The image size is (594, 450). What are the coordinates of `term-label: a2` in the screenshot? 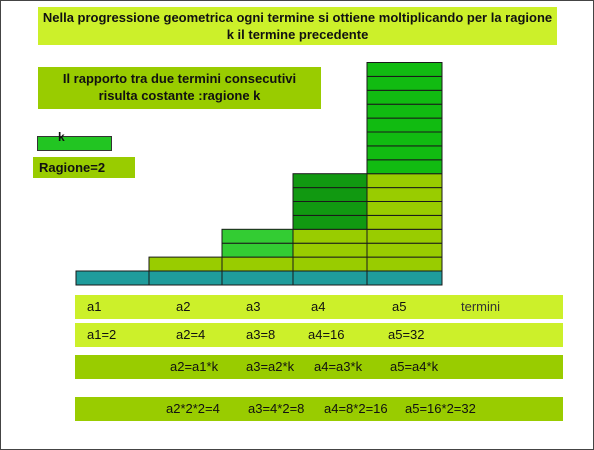 It's located at (183, 306).